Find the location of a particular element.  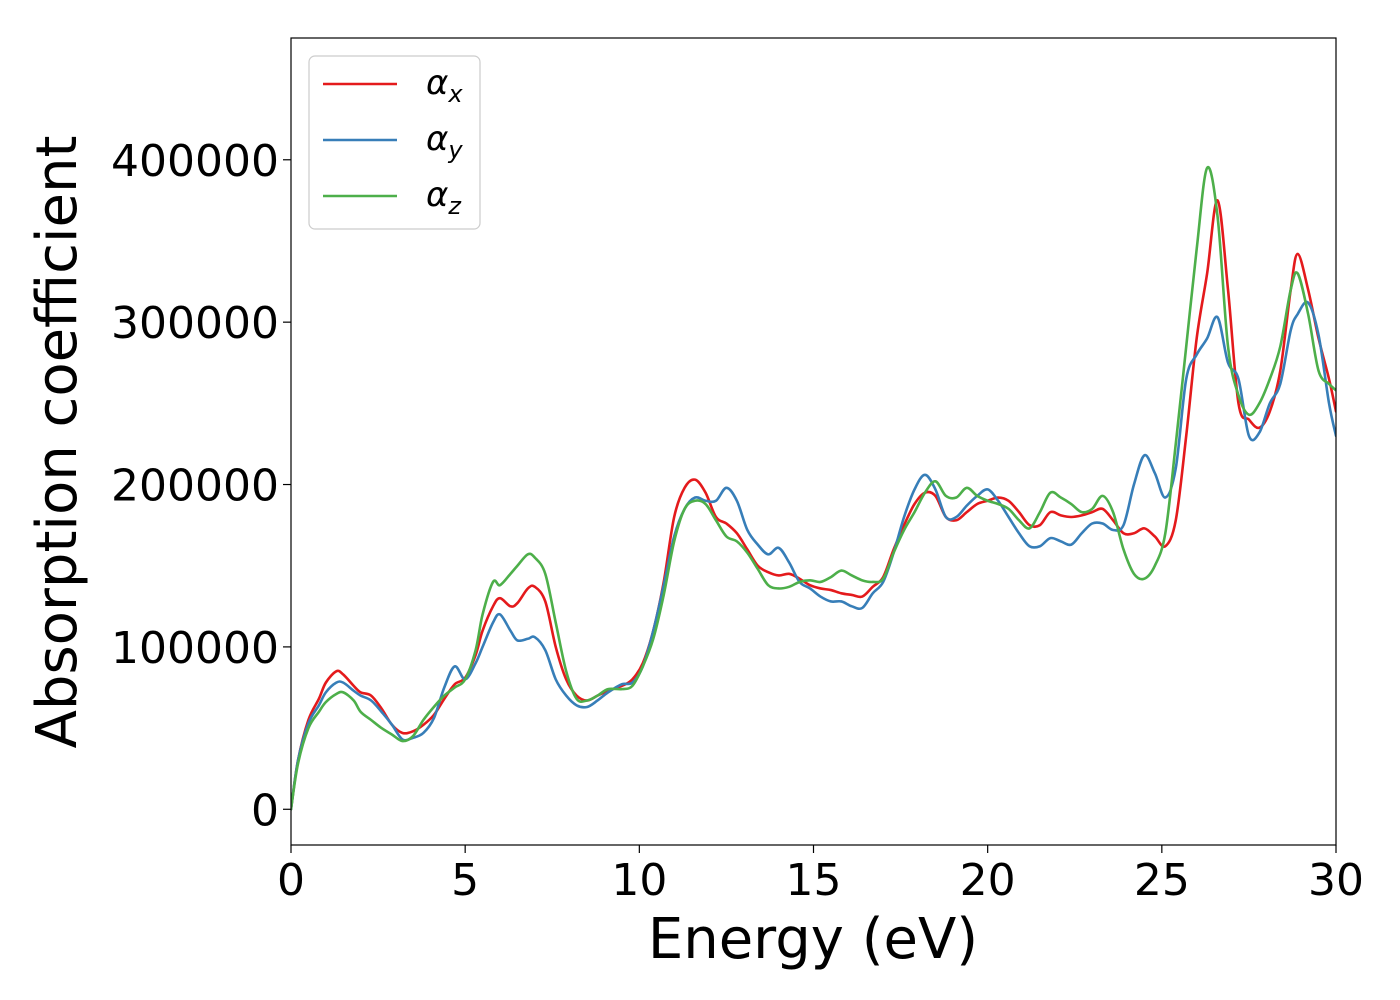

y-tick-label: 200000 is located at coordinates (195, 486).